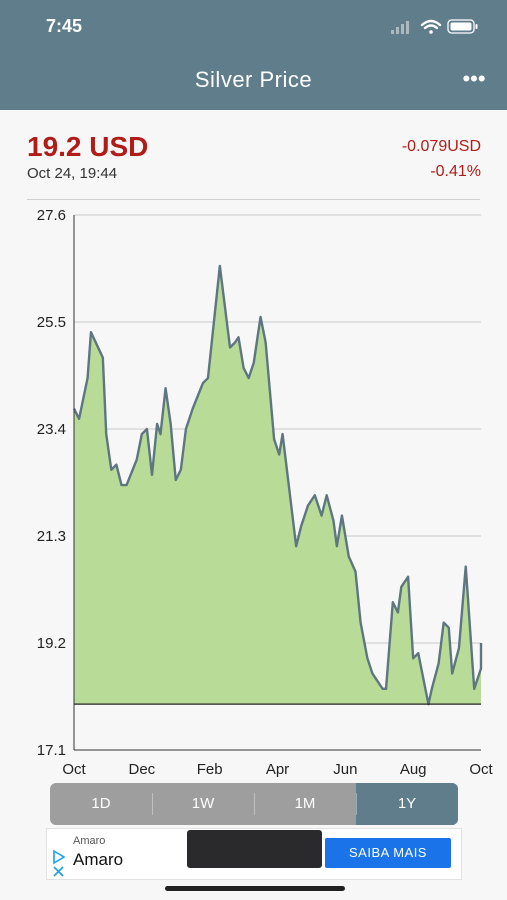  What do you see at coordinates (51, 643) in the screenshot?
I see `y-tick-label: 19.2` at bounding box center [51, 643].